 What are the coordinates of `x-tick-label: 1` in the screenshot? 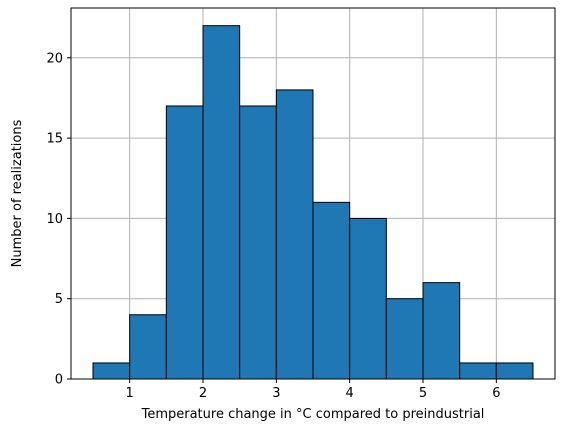 It's located at (130, 393).